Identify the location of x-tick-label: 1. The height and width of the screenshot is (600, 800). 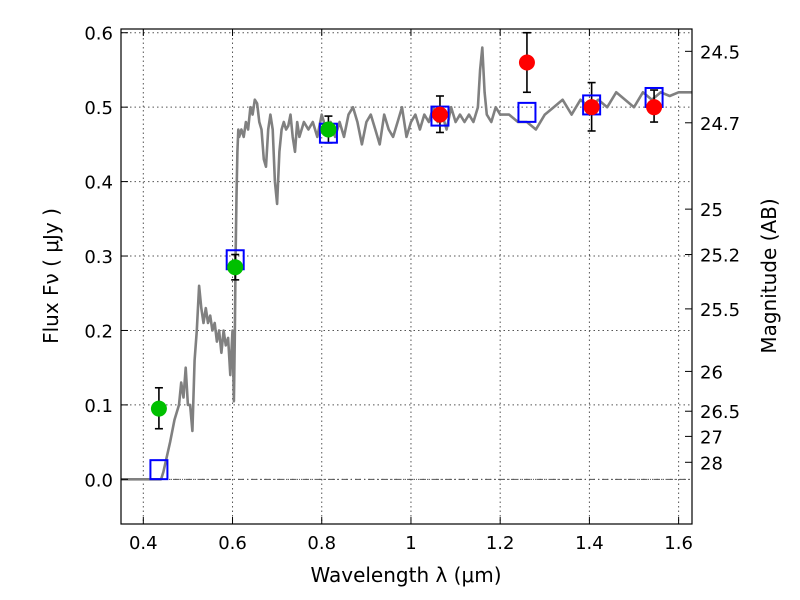
(410, 543).